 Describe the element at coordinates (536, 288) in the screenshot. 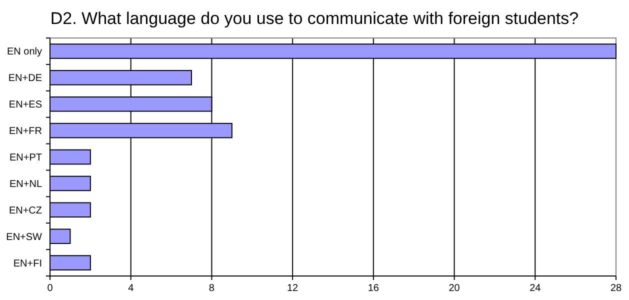

I see `x-tick-label: 24` at that location.